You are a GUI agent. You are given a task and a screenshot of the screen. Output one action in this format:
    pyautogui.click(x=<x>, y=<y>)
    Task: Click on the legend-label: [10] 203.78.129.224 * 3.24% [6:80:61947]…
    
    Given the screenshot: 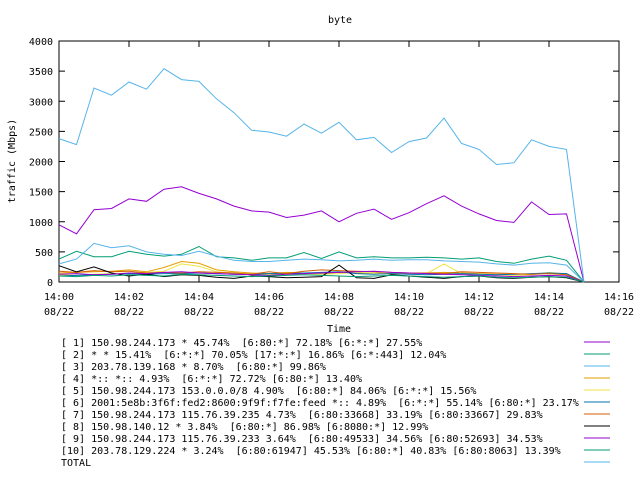 What is the action you would take?
    pyautogui.click(x=311, y=451)
    